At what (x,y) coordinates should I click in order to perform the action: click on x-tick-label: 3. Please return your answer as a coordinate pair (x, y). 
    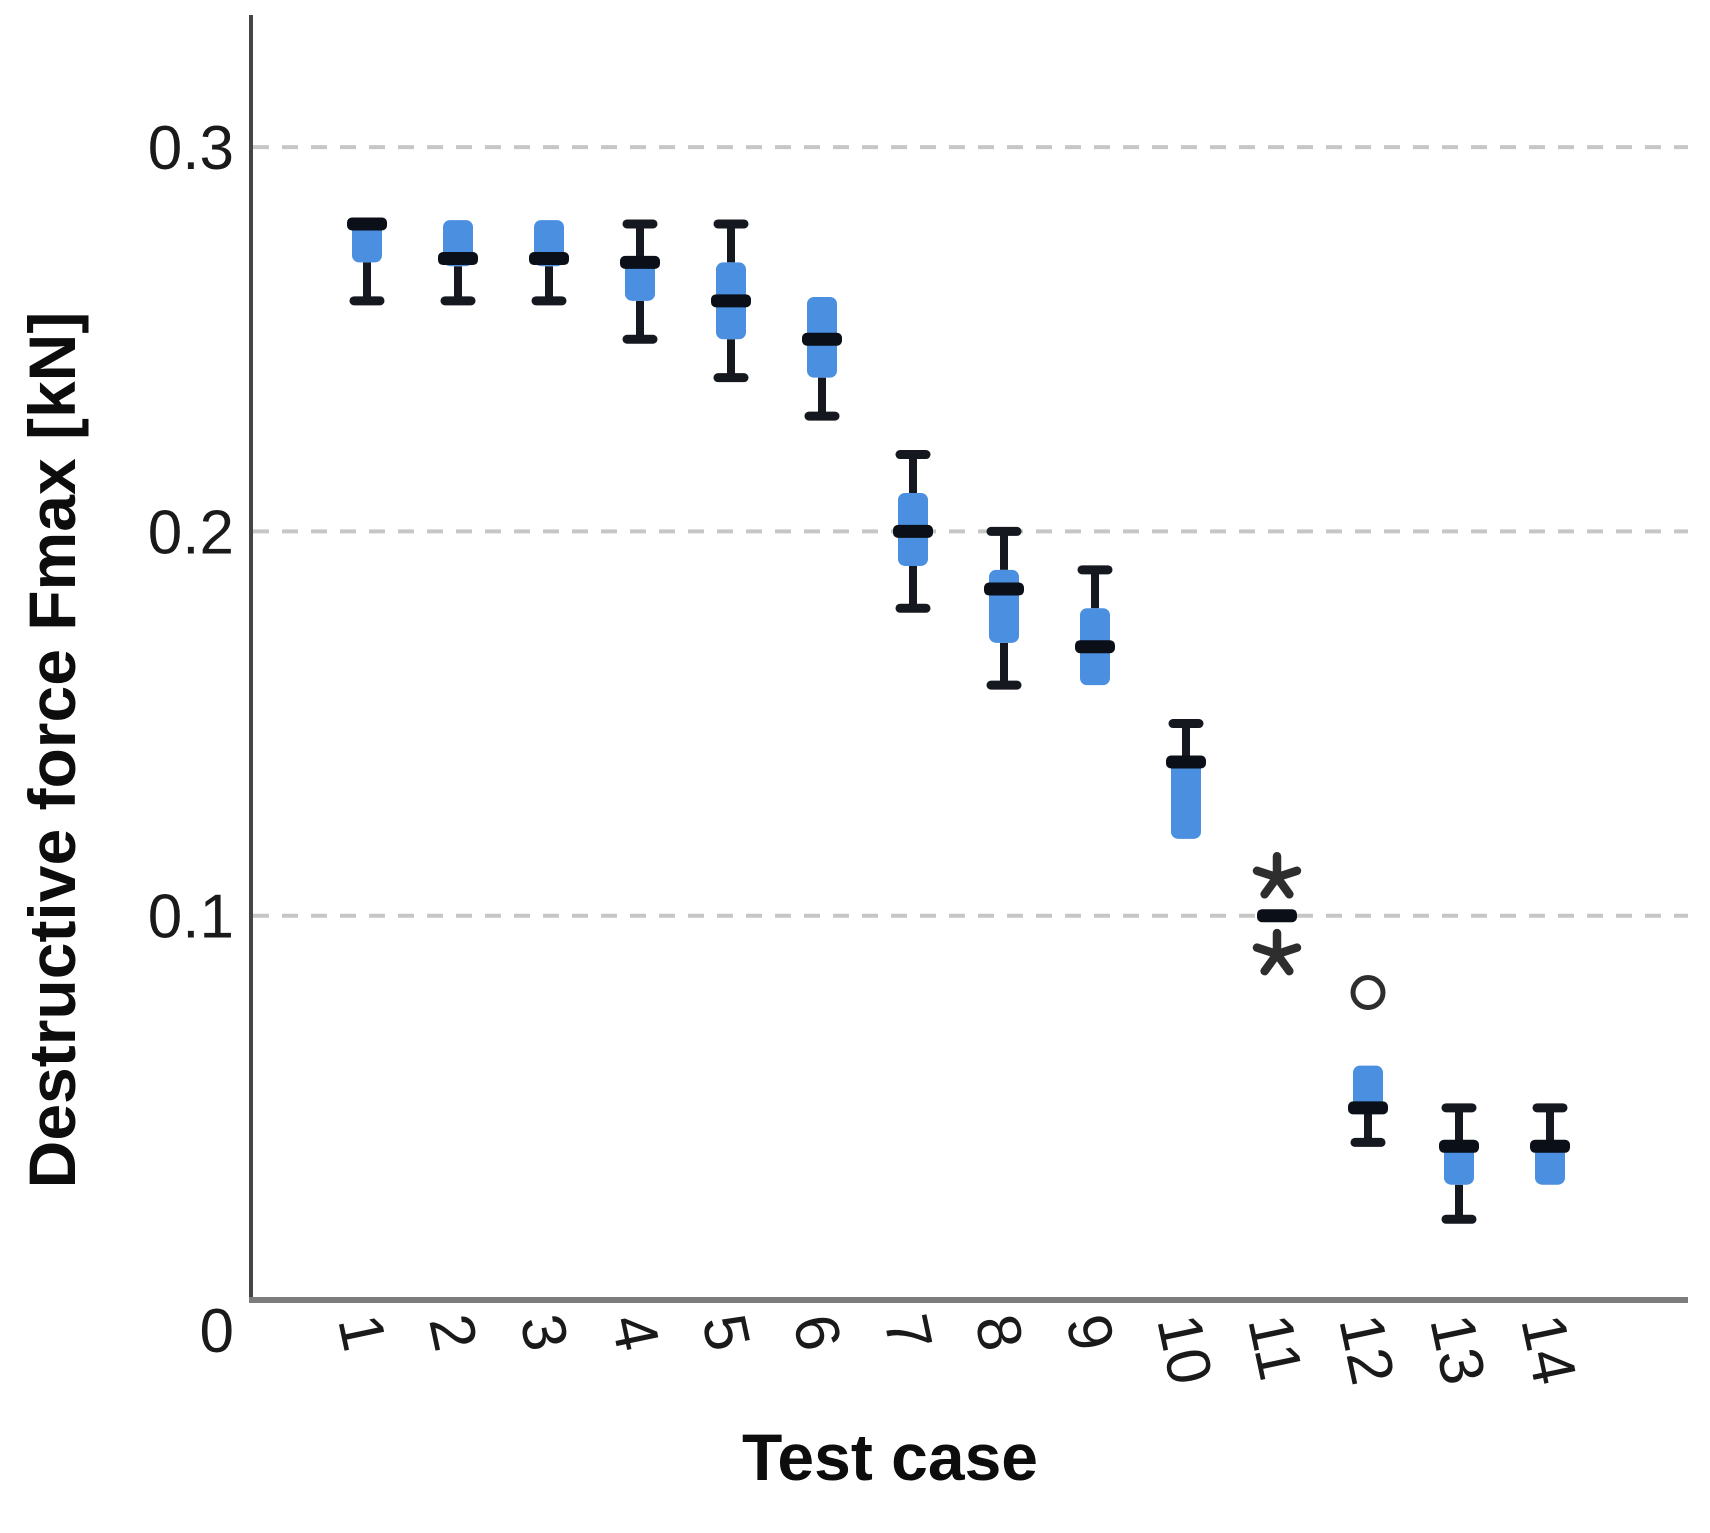
    Looking at the image, I should click on (543, 1333).